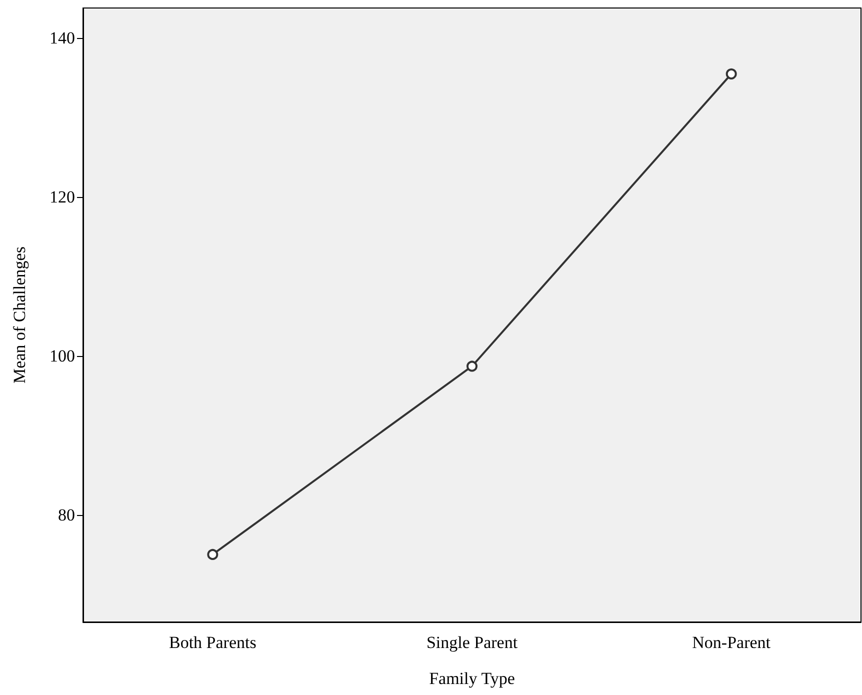 This screenshot has height=695, width=862. I want to click on x-tick-label: Non-Parent, so click(731, 642).